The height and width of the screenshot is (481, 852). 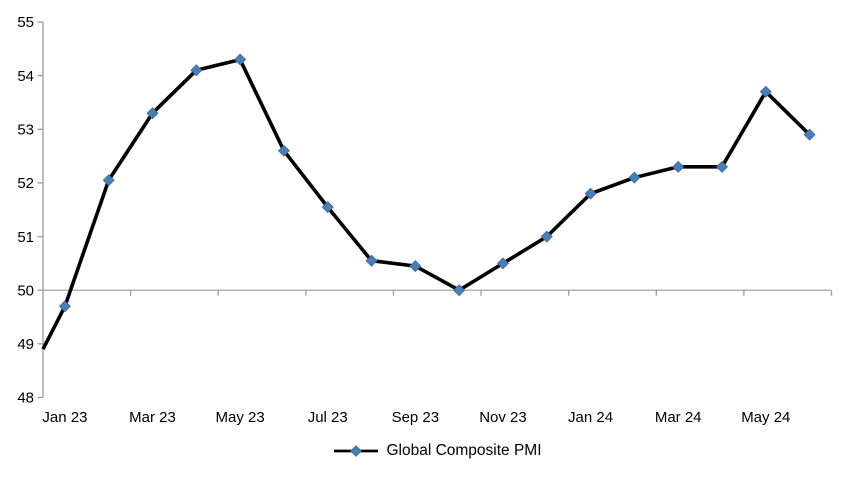 I want to click on legend: Global Composite PMI, so click(x=437, y=451).